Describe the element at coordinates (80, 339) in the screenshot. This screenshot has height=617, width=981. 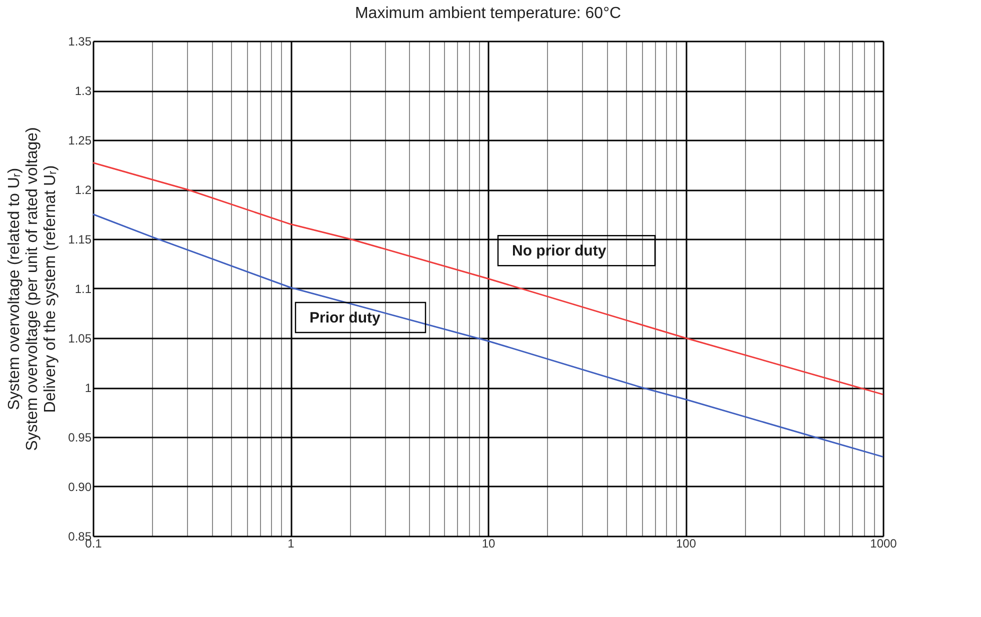
I see `y-tick-label: 1.05` at that location.